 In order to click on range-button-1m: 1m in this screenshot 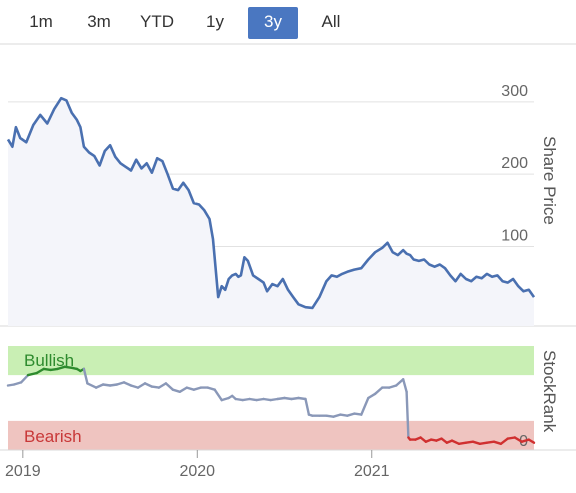, I will do `click(41, 21)`.